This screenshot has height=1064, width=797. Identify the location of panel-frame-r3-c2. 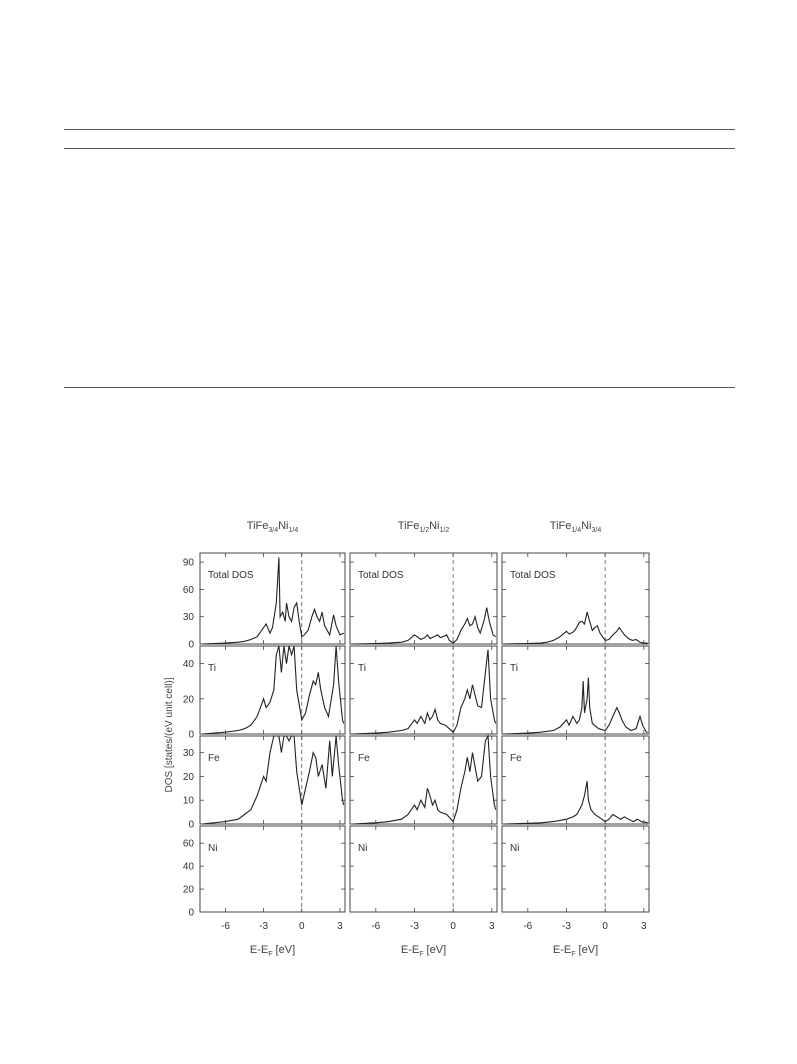
(423, 780).